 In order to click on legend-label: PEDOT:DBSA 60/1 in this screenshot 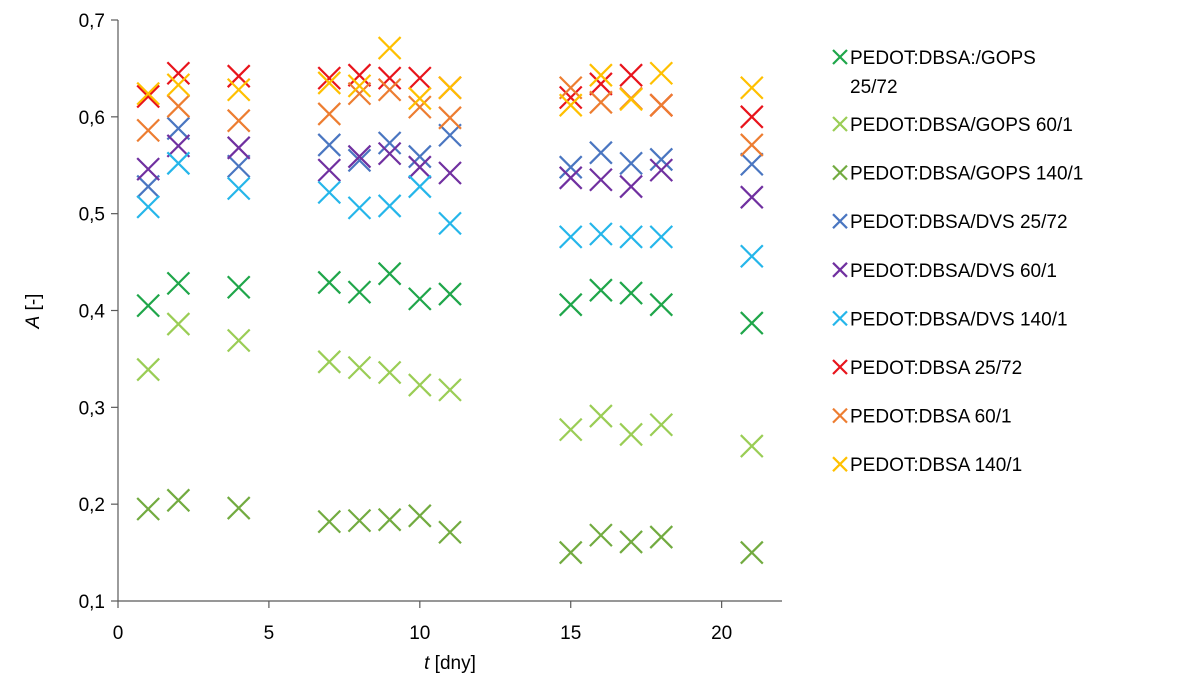, I will do `click(931, 417)`.